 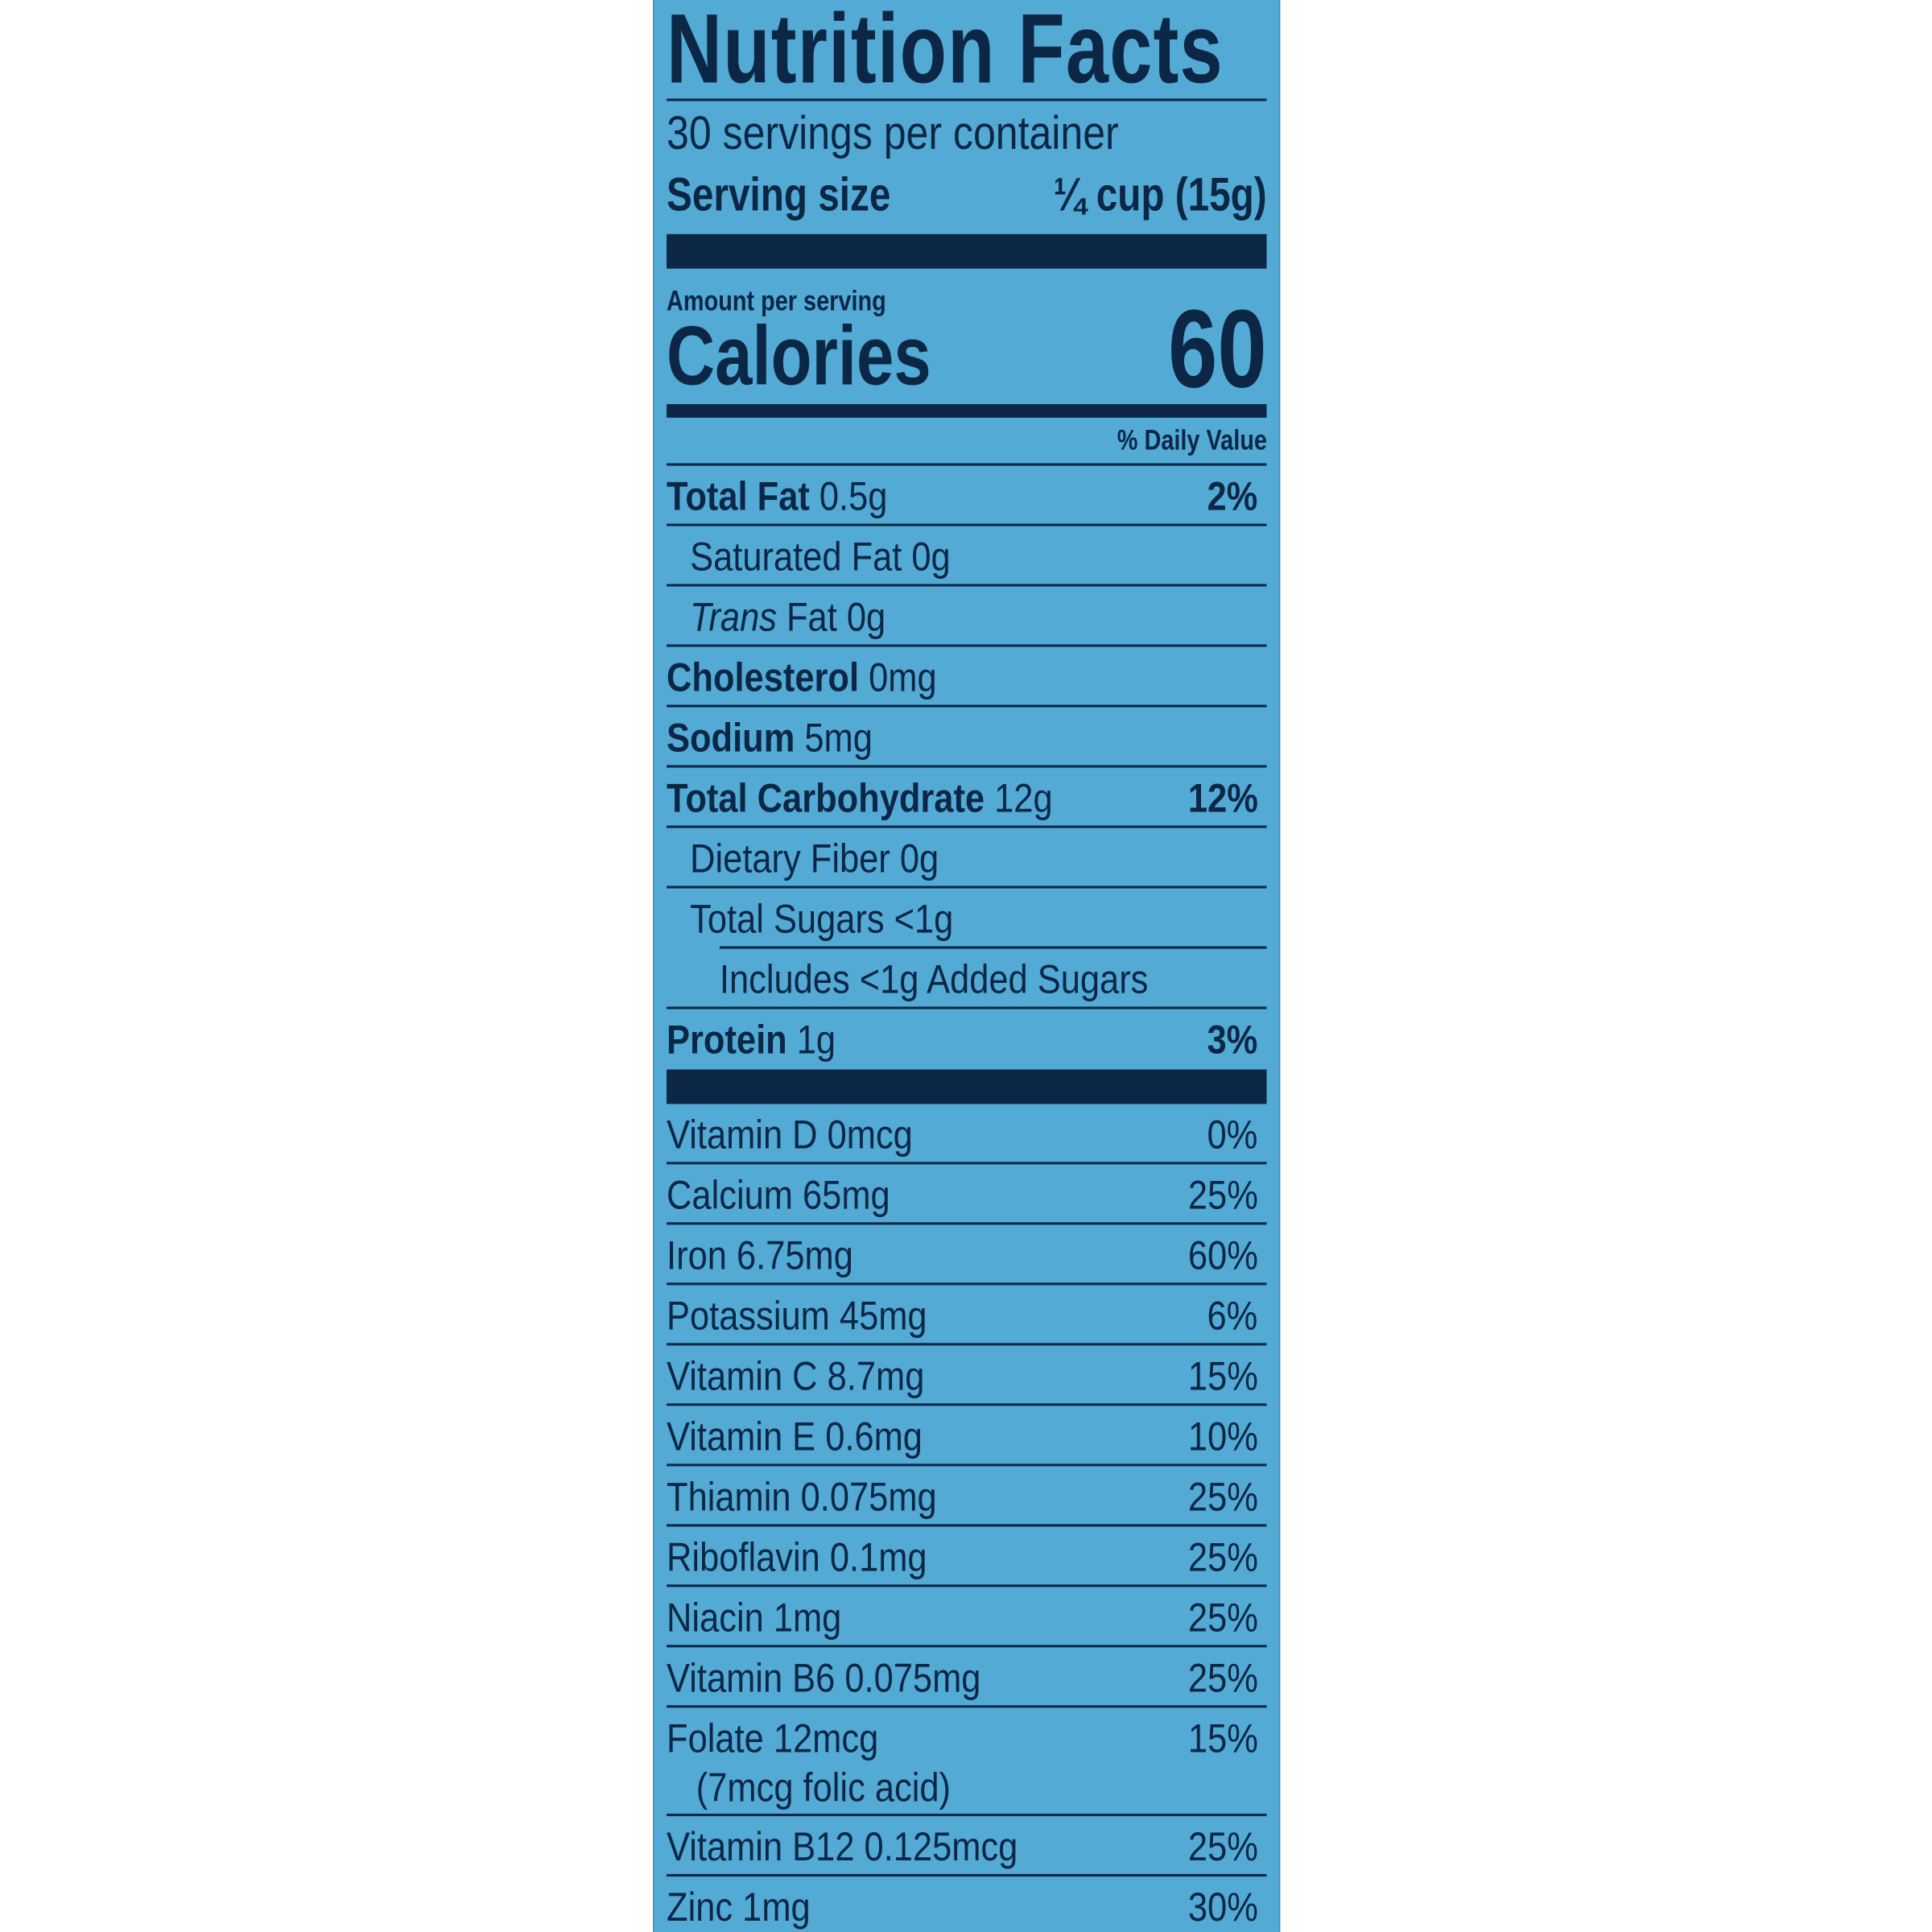 I want to click on vitamin-row: Potassium 45mg 6%, so click(x=967, y=1315).